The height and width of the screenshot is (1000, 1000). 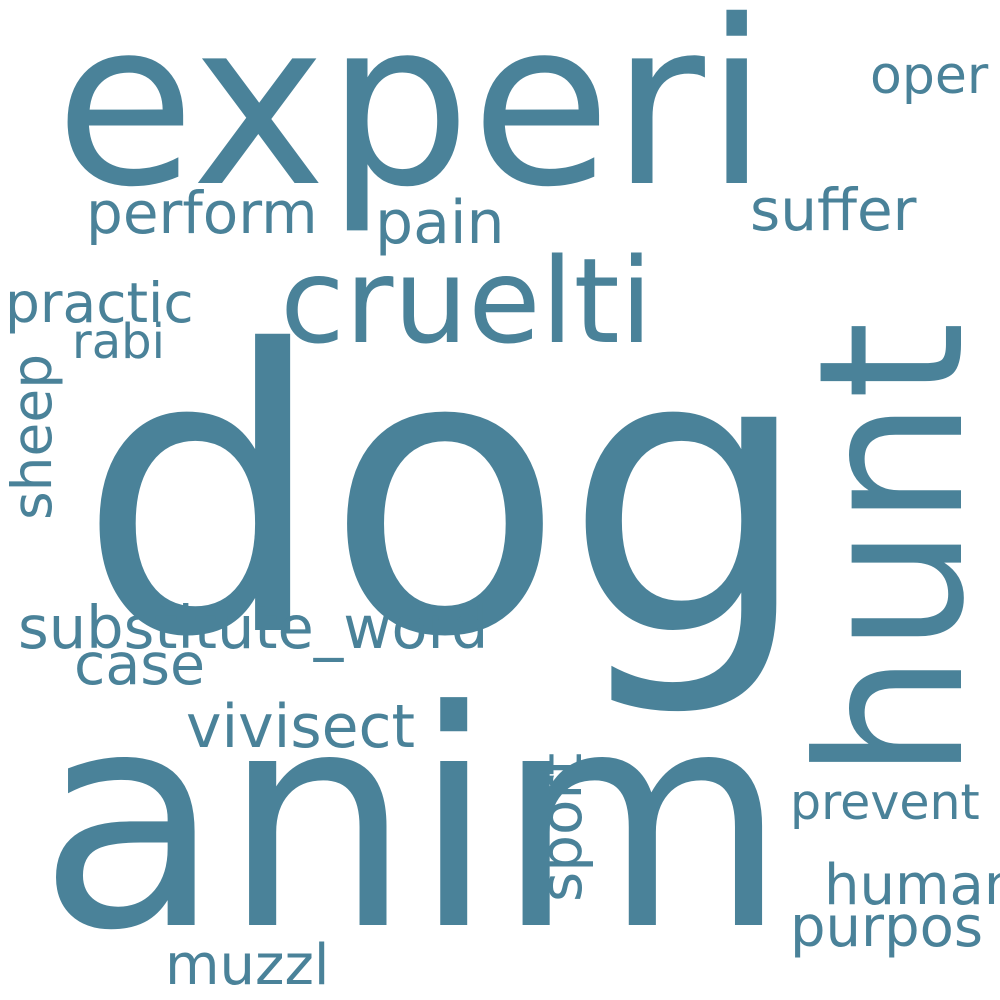 What do you see at coordinates (301, 727) in the screenshot?
I see `word-vivisect: vivisect` at bounding box center [301, 727].